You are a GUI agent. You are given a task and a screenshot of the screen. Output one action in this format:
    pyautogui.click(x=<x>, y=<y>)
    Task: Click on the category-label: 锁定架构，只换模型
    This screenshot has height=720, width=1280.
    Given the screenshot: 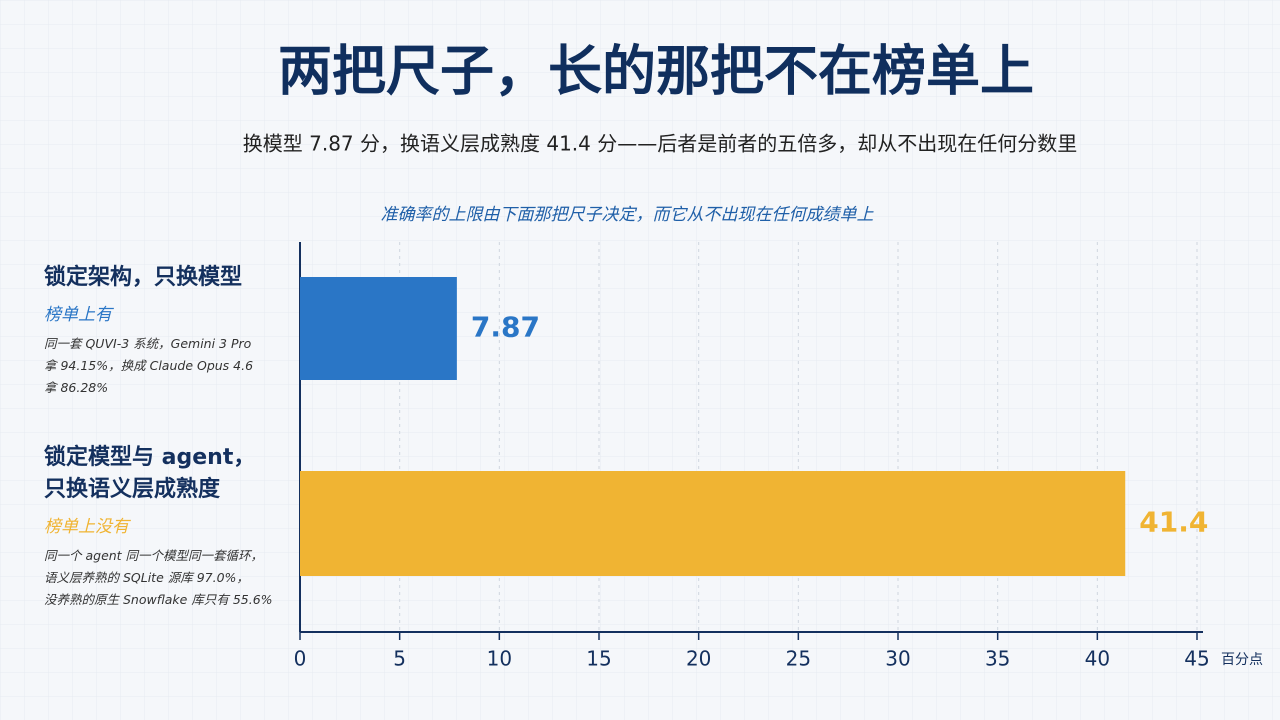 What is the action you would take?
    pyautogui.click(x=143, y=277)
    